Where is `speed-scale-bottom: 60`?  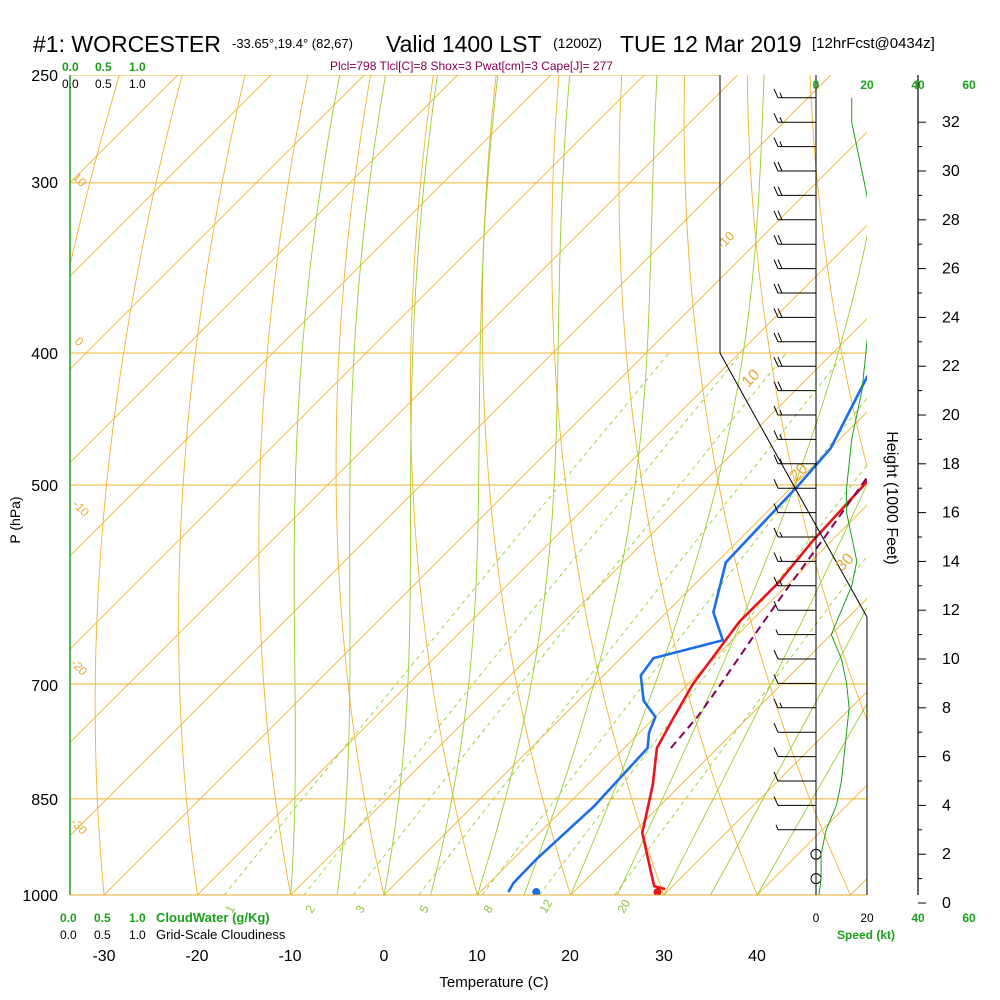 speed-scale-bottom: 60 is located at coordinates (969, 918).